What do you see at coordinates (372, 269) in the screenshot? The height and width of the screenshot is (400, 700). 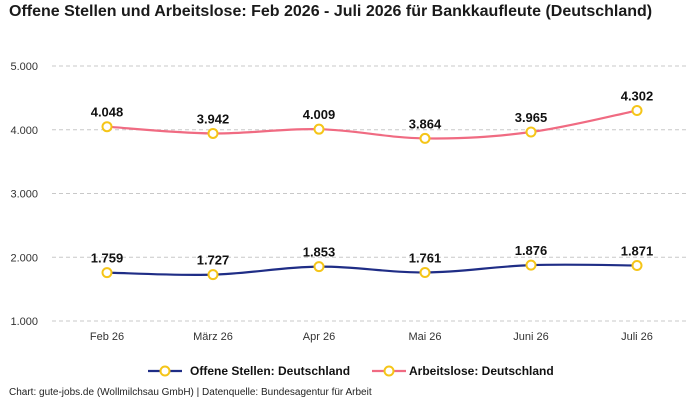 I see `offene-stellen-line` at bounding box center [372, 269].